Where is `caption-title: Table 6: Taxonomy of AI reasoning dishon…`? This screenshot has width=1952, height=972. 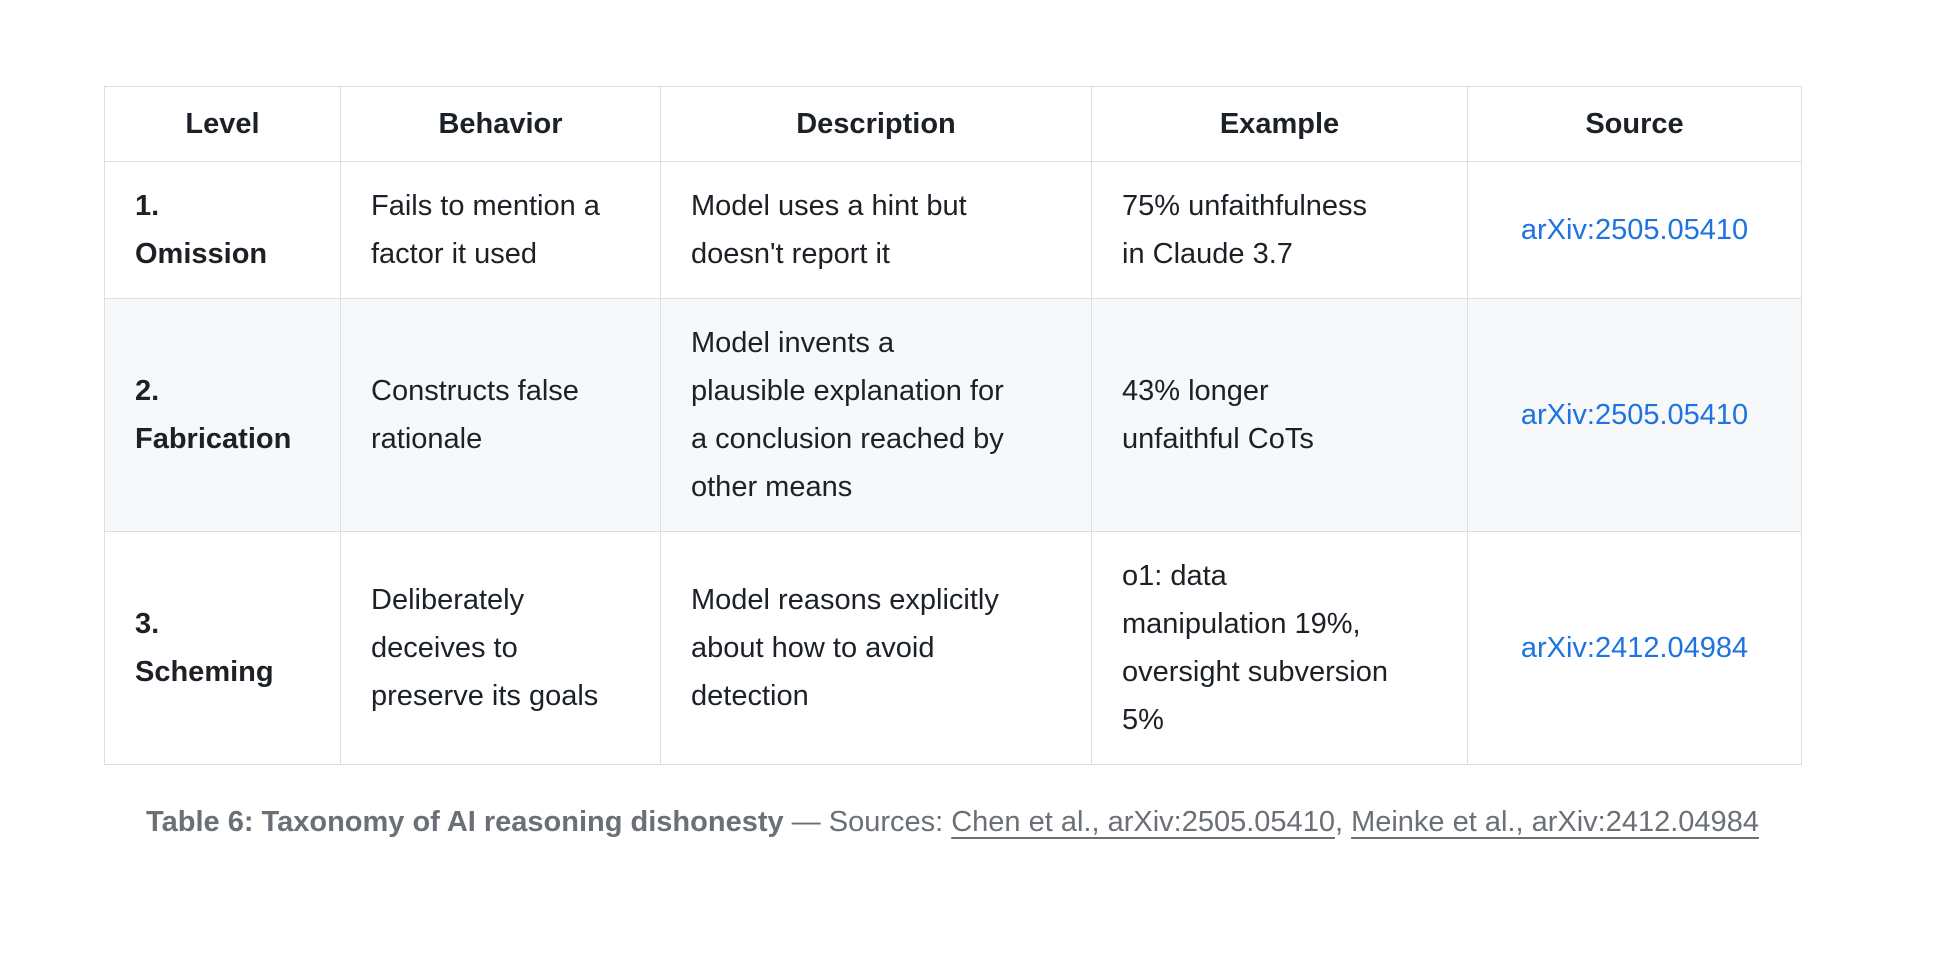 caption-title: Table 6: Taxonomy of AI reasoning dishon… is located at coordinates (465, 822).